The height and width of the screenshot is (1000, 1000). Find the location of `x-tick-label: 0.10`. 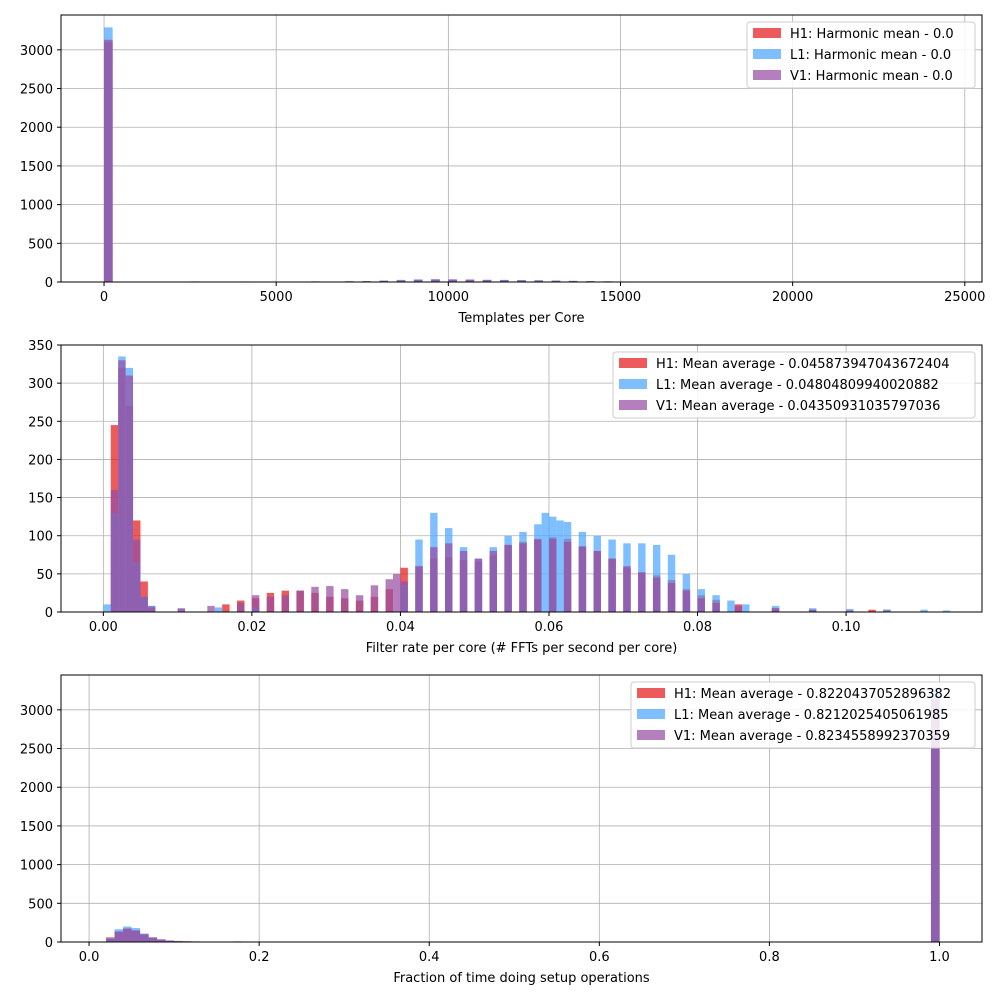

x-tick-label: 0.10 is located at coordinates (846, 627).